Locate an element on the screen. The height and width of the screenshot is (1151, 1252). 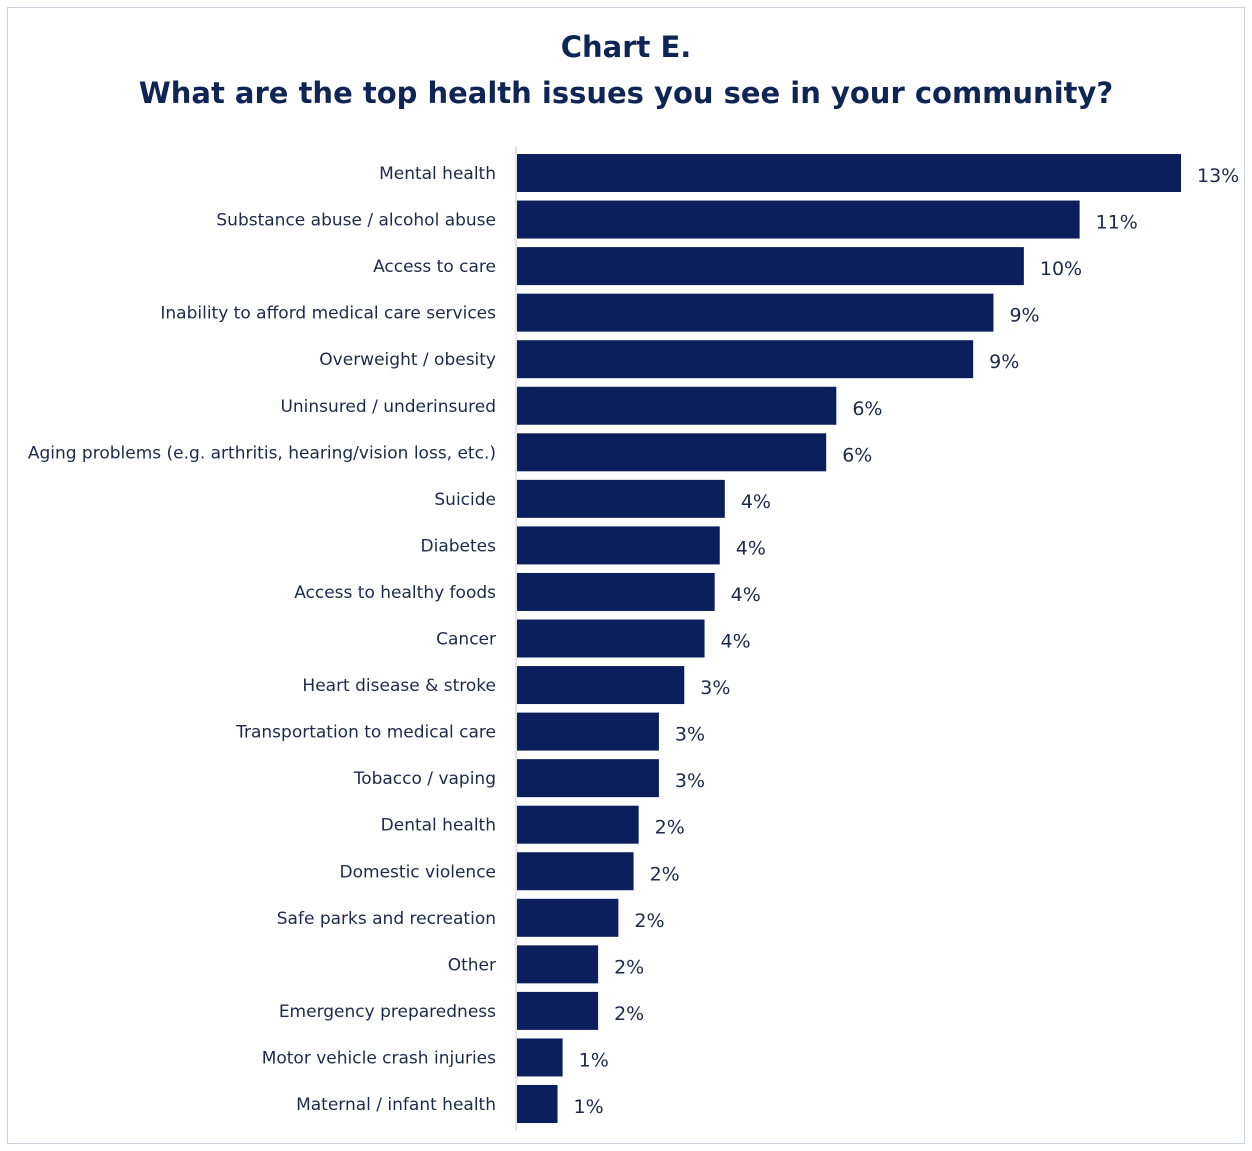
category-label: Diabetes is located at coordinates (459, 546).